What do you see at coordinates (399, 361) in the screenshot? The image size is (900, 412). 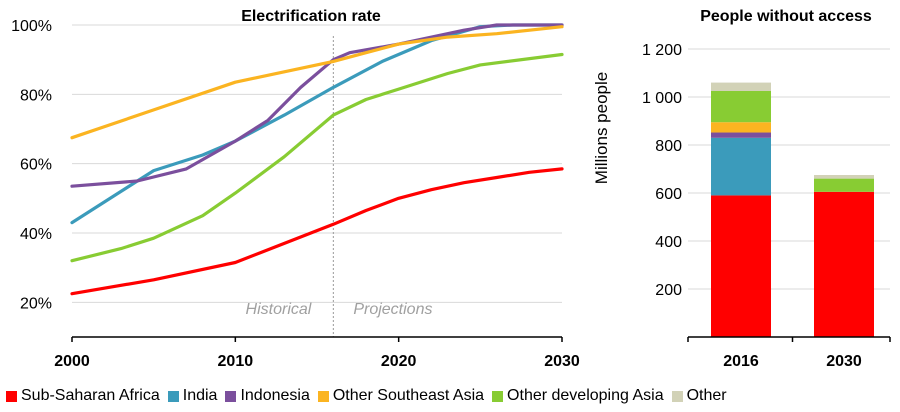 I see `x-tick-label-2020: 2020` at bounding box center [399, 361].